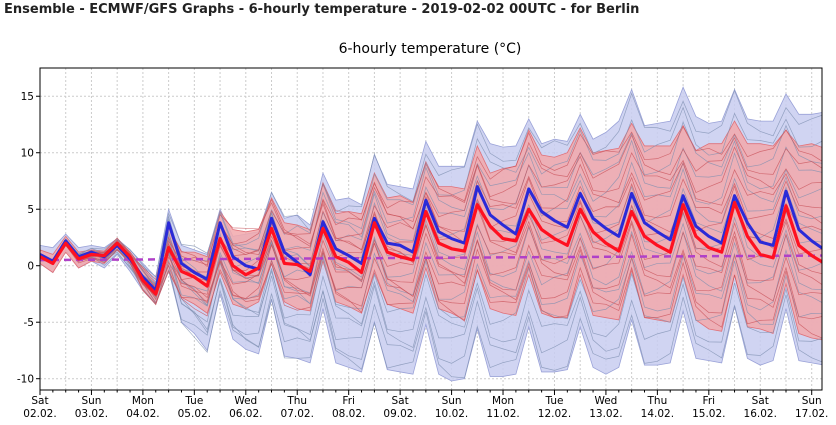  What do you see at coordinates (348, 414) in the screenshot?
I see `x-tick-date: 08.02.` at bounding box center [348, 414].